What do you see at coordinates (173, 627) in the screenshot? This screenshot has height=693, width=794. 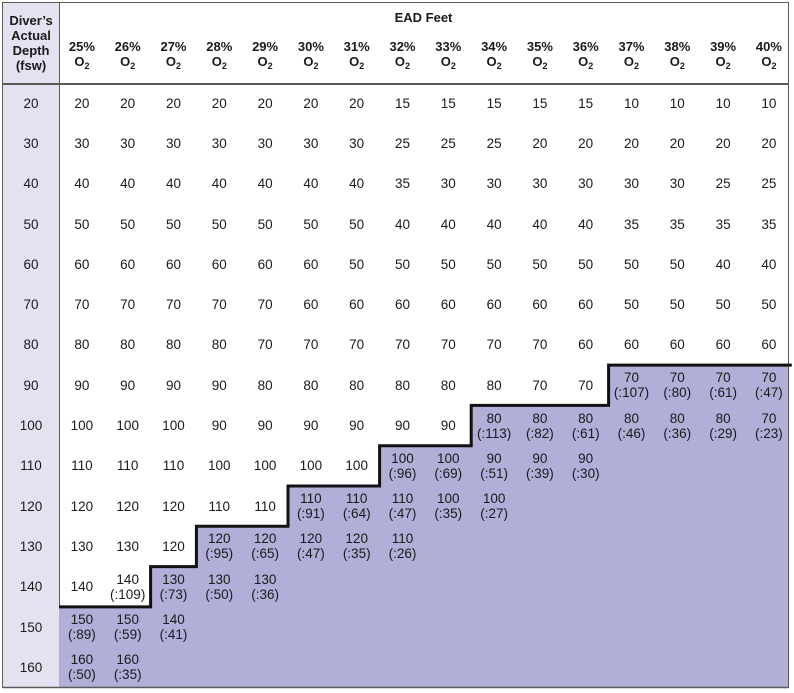 I see `ead-cell: 140 (:41)` at bounding box center [173, 627].